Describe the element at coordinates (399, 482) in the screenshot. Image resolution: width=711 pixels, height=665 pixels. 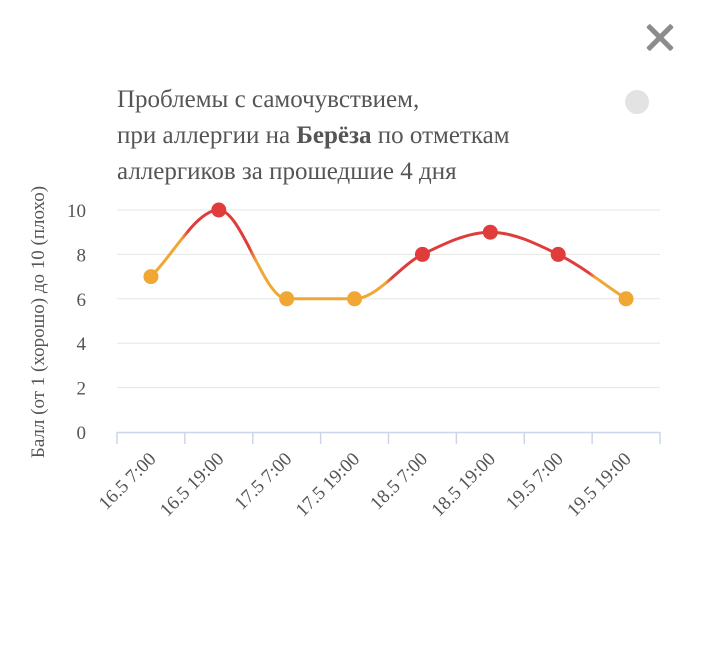
I see `x-tick-label: 18.5 7:00` at that location.